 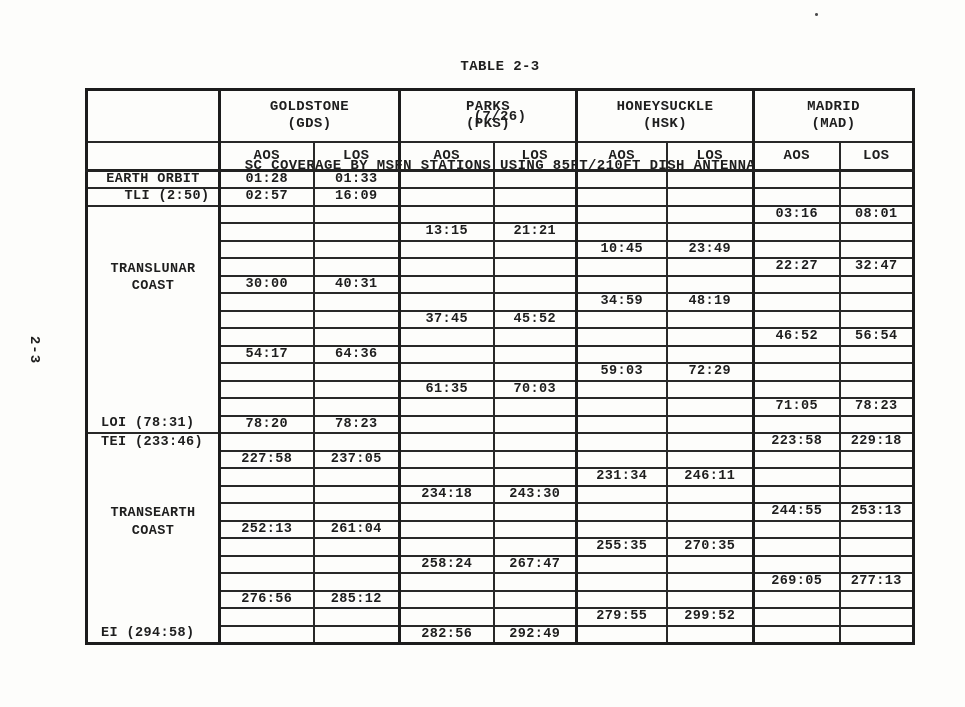 I want to click on event-label-ei-294-58: EI (294:58), so click(x=148, y=633).